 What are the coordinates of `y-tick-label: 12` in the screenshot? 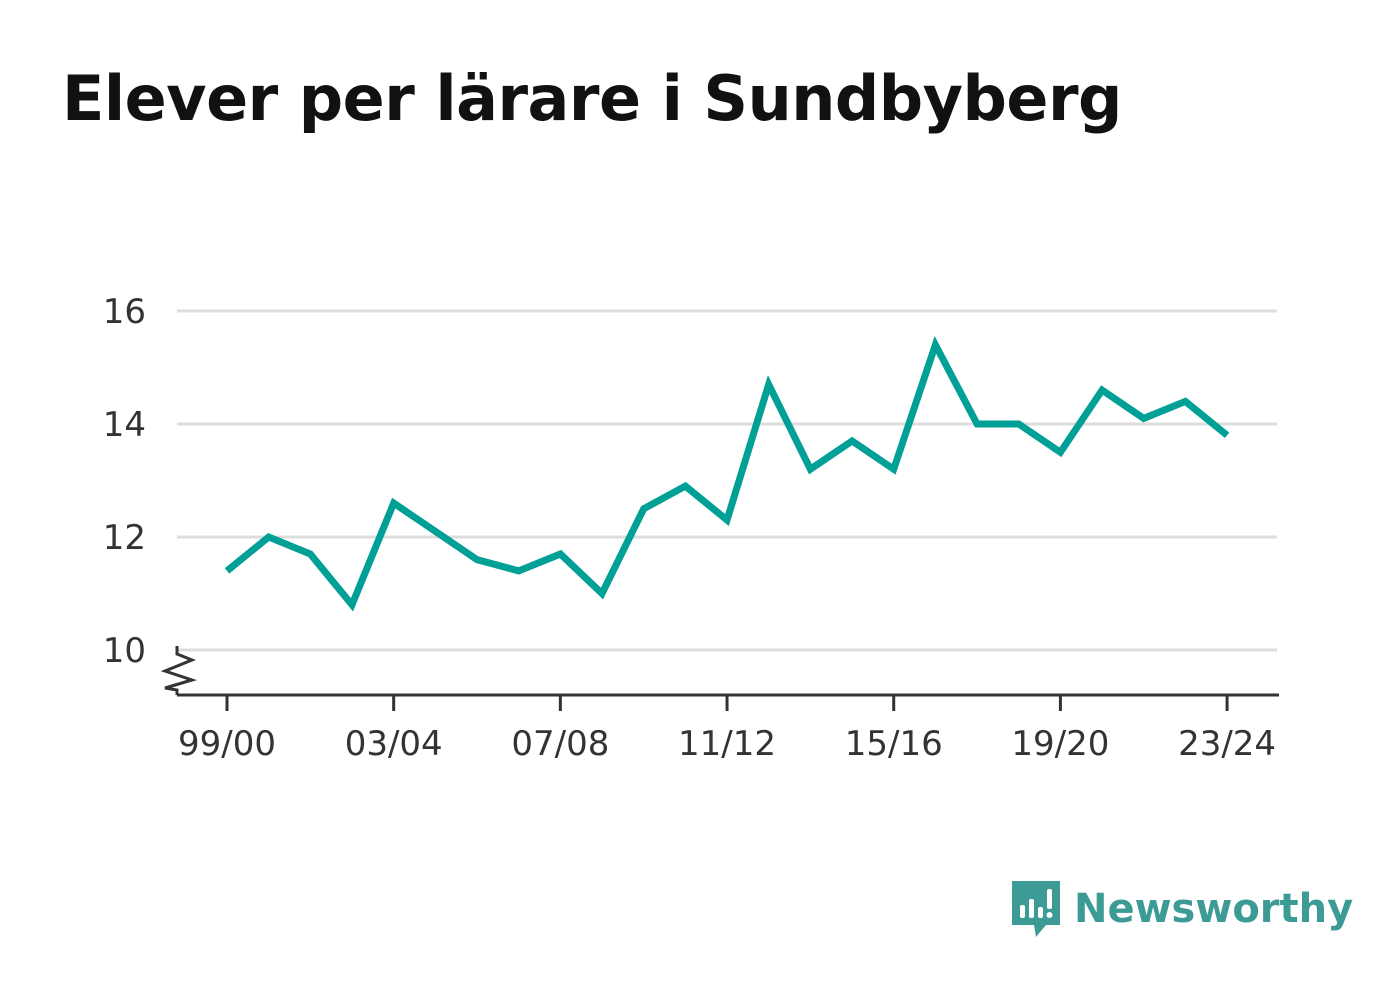 It's located at (124, 538).